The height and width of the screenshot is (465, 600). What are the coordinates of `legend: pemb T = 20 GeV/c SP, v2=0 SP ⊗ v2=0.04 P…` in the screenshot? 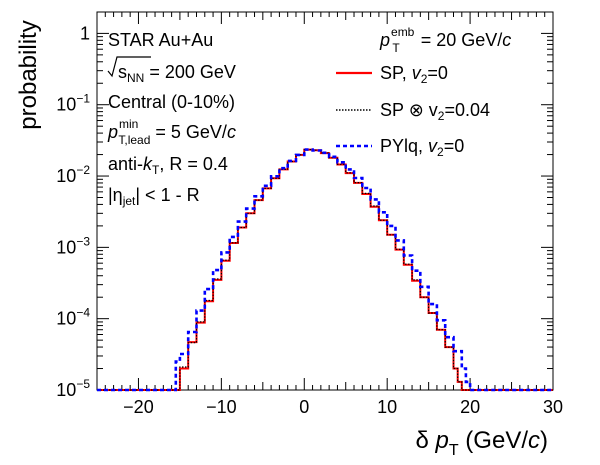 It's located at (423, 92).